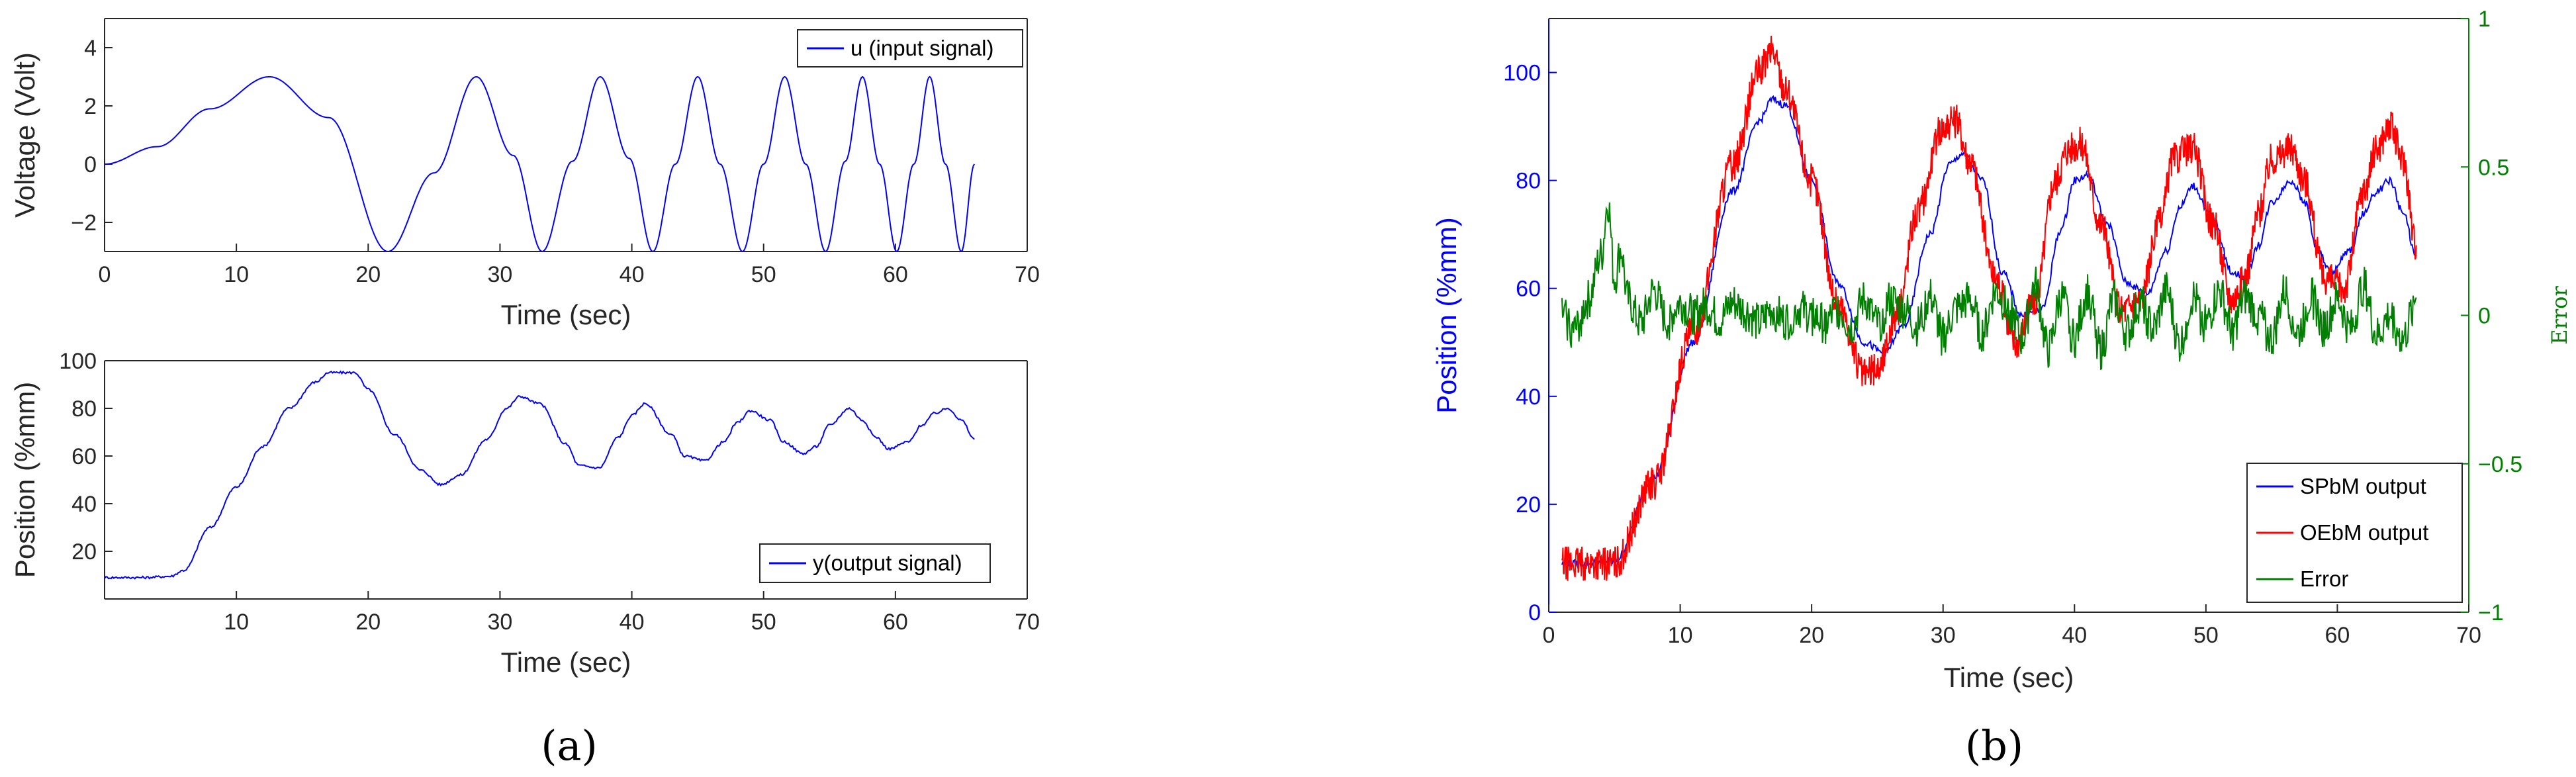 This screenshot has width=2576, height=777. I want to click on legend-entry: y(output signal), so click(887, 563).